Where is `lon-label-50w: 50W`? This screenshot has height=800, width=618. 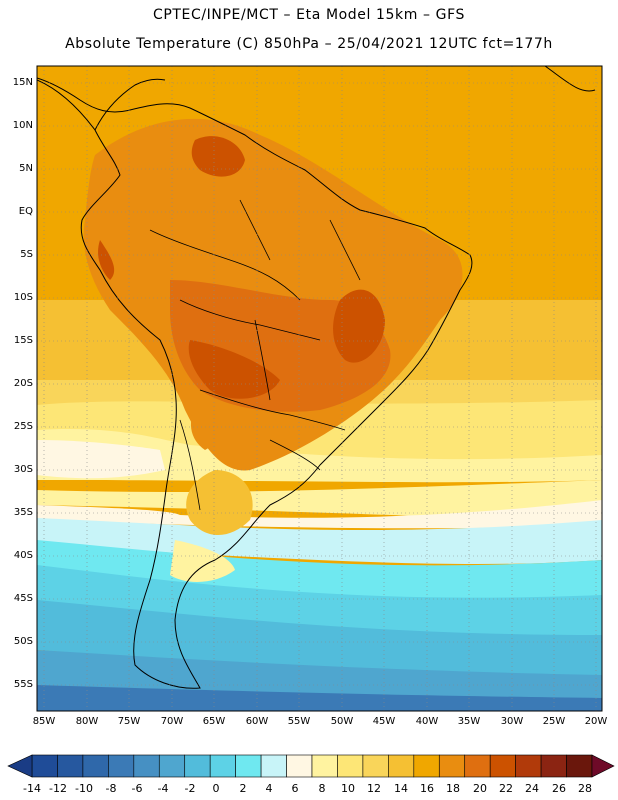 lon-label-50w: 50W is located at coordinates (342, 721).